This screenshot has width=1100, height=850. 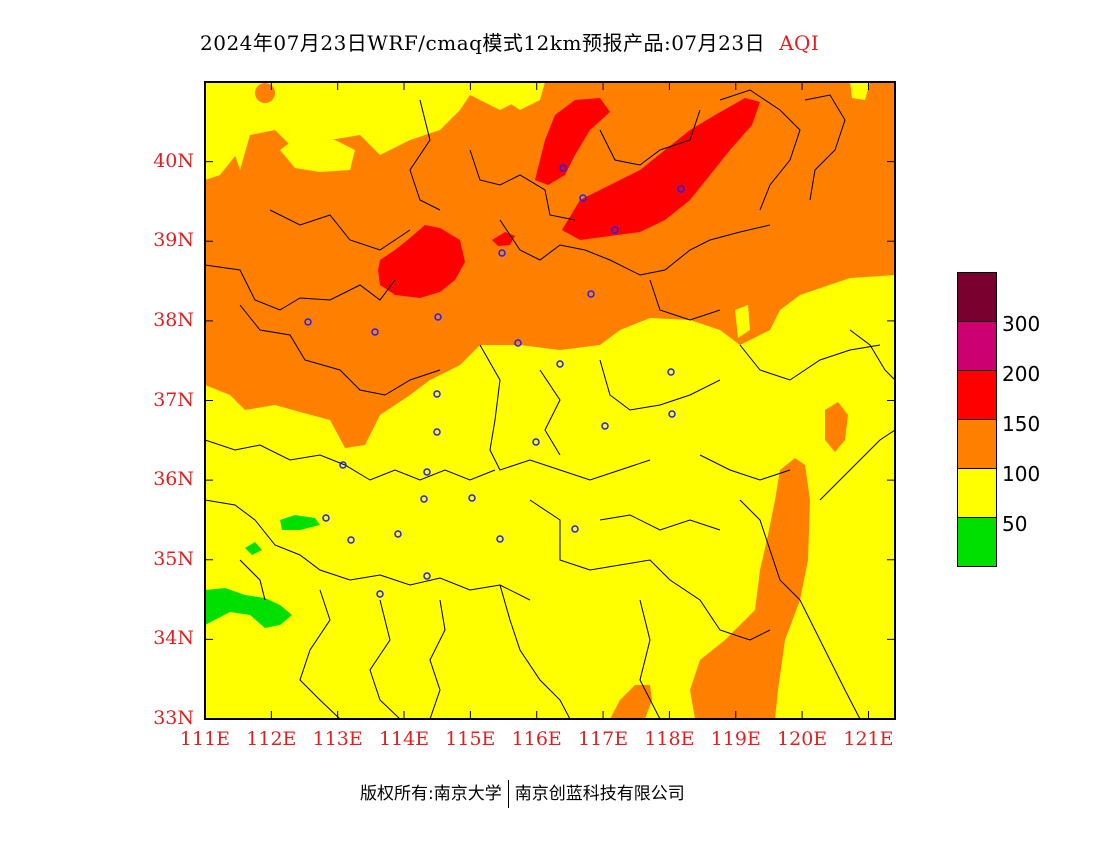 What do you see at coordinates (802, 739) in the screenshot?
I see `lon-label-120E: 120E` at bounding box center [802, 739].